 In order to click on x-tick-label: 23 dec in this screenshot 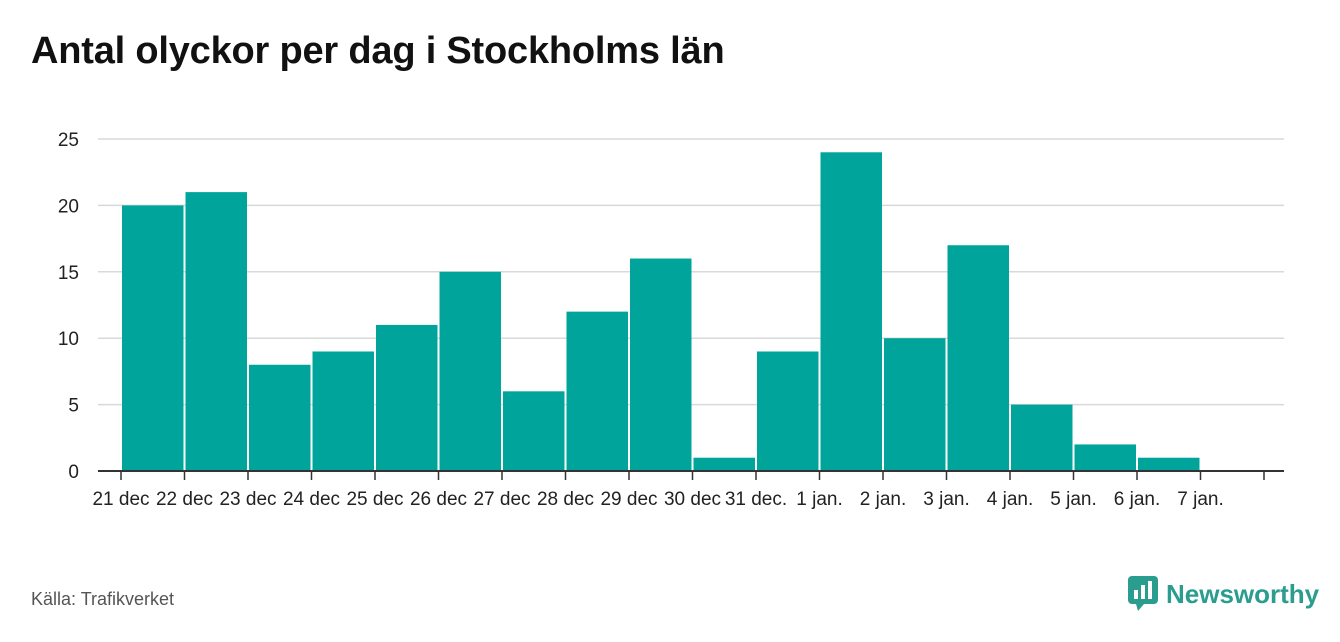, I will do `click(247, 499)`.